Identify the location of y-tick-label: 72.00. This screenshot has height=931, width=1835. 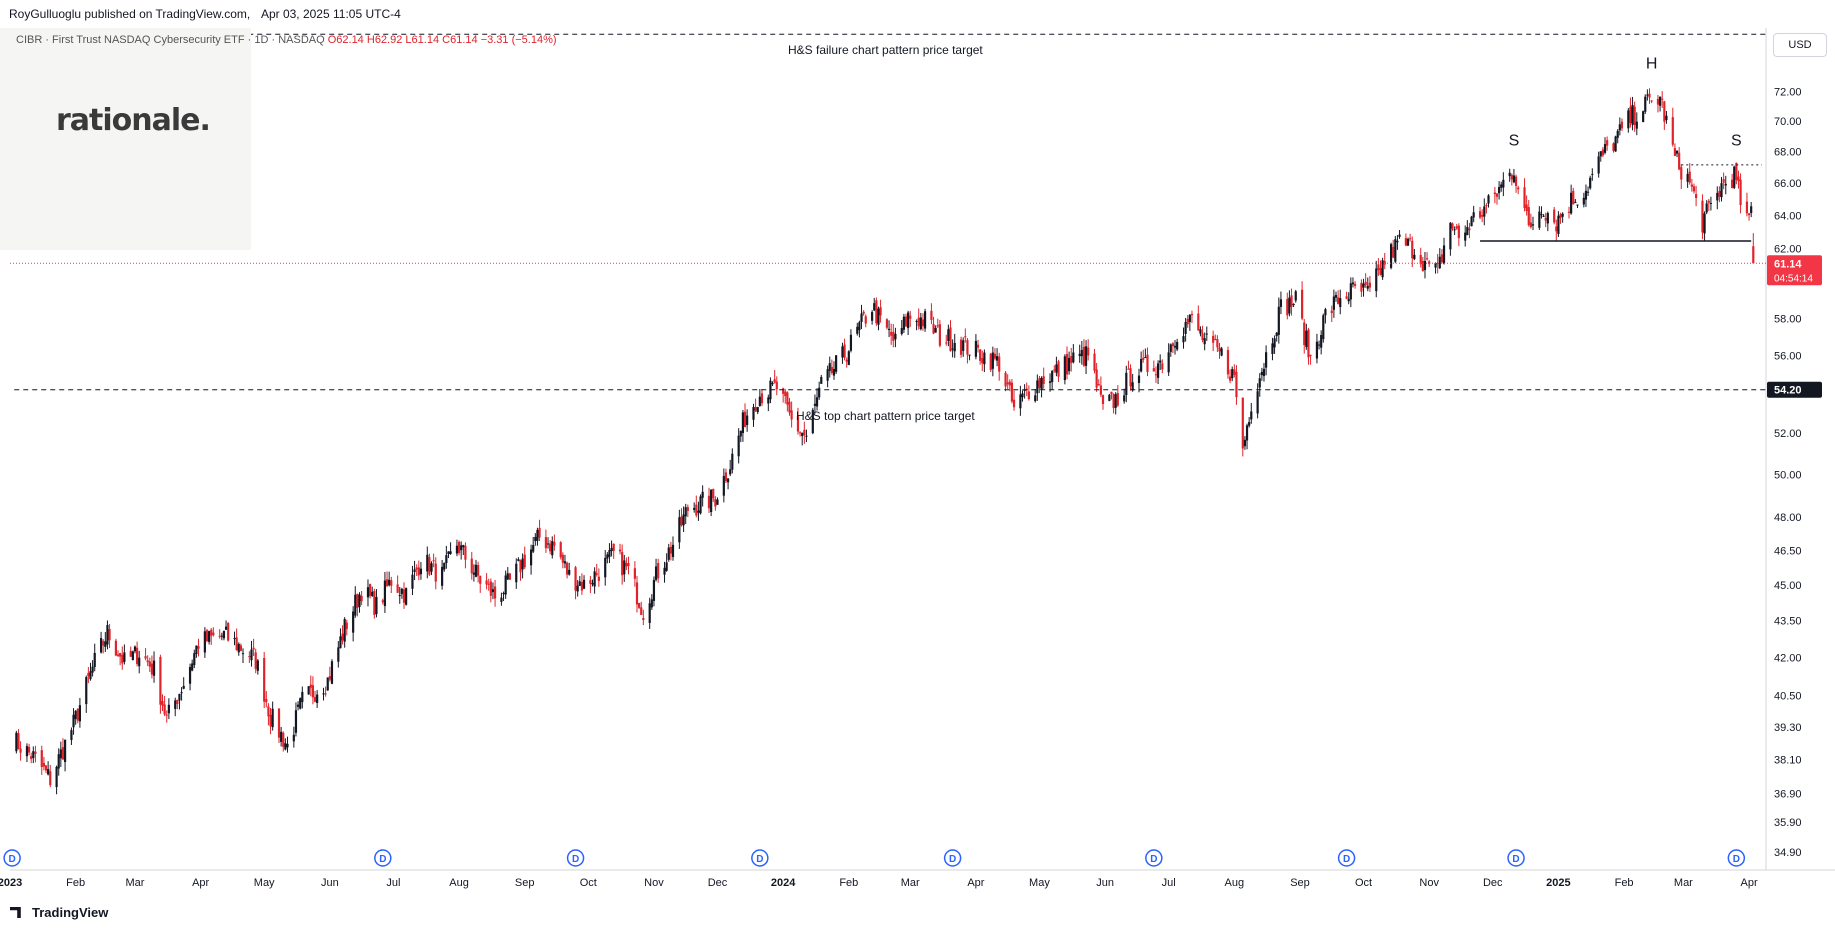
(1788, 93).